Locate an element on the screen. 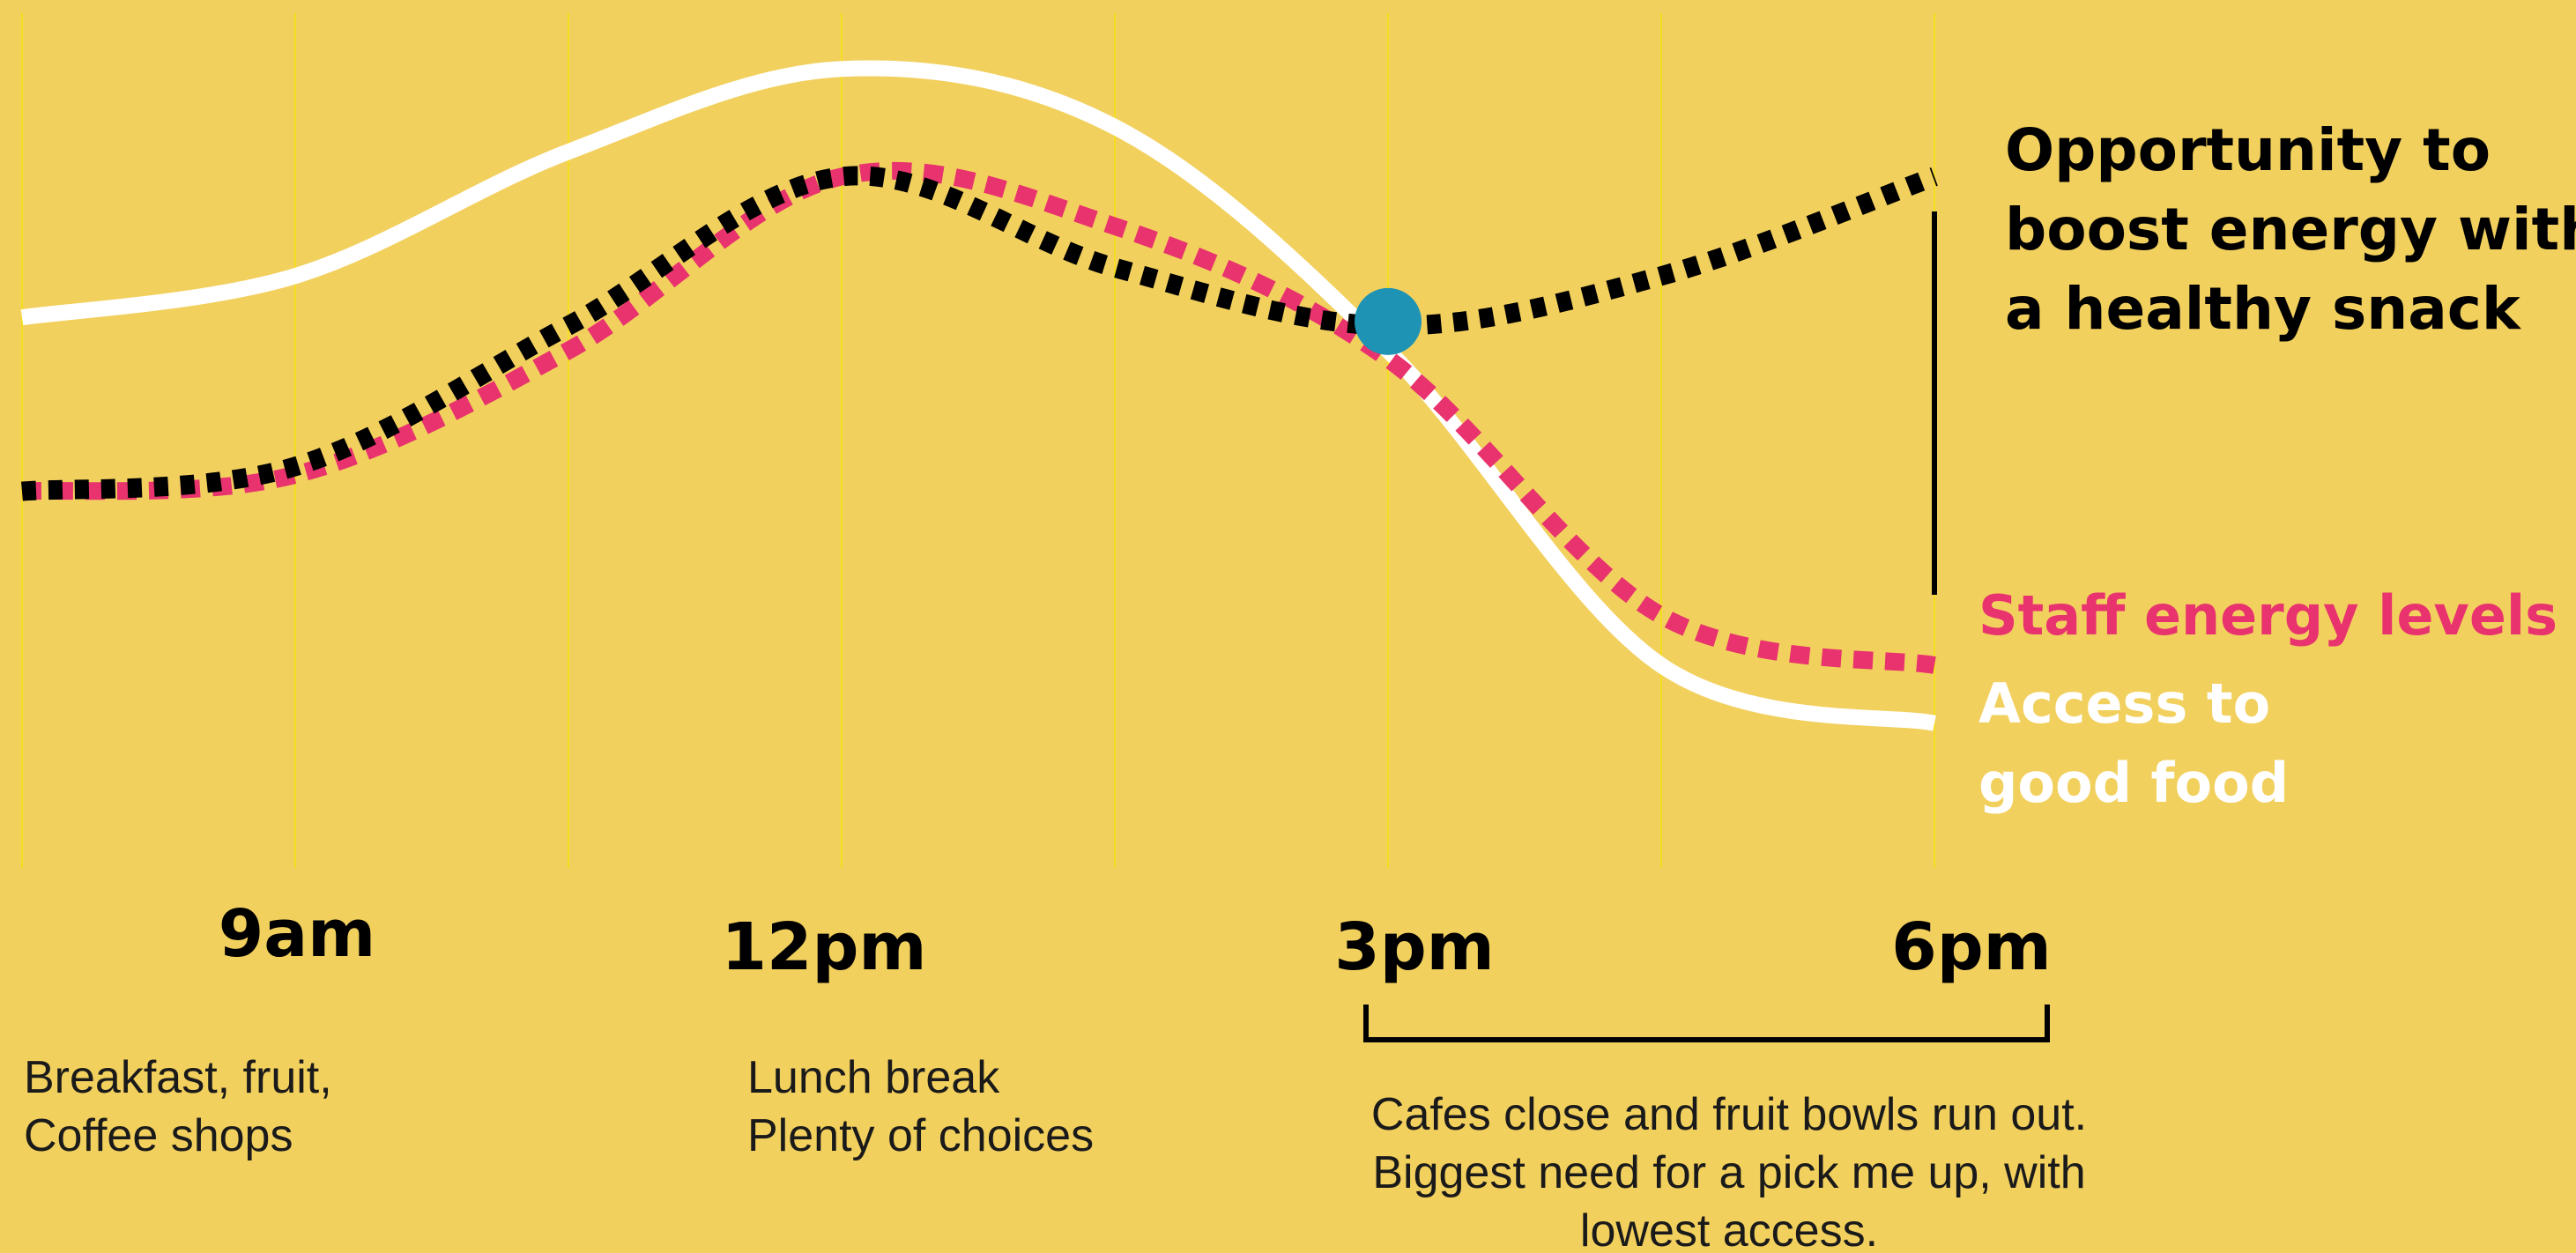 The width and height of the screenshot is (2576, 1253). annotation-afternoon-line: Biggest need for a pick me up, with is located at coordinates (1728, 1172).